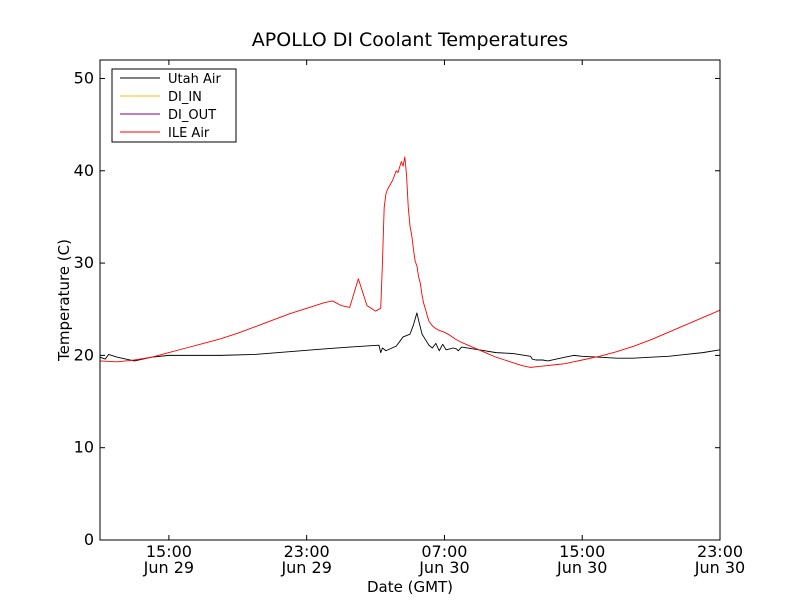 Image resolution: width=800 pixels, height=600 pixels. What do you see at coordinates (170, 106) in the screenshot?
I see `legend-items: Utah Air DI_IN DI_OUT ILE Air` at bounding box center [170, 106].